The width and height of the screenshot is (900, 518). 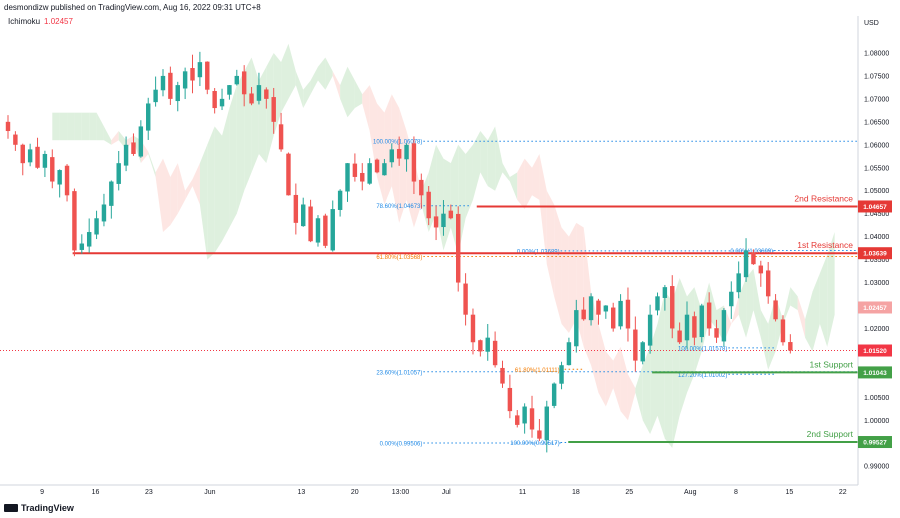 What do you see at coordinates (301, 492) in the screenshot?
I see `x-tick-label: 13` at bounding box center [301, 492].